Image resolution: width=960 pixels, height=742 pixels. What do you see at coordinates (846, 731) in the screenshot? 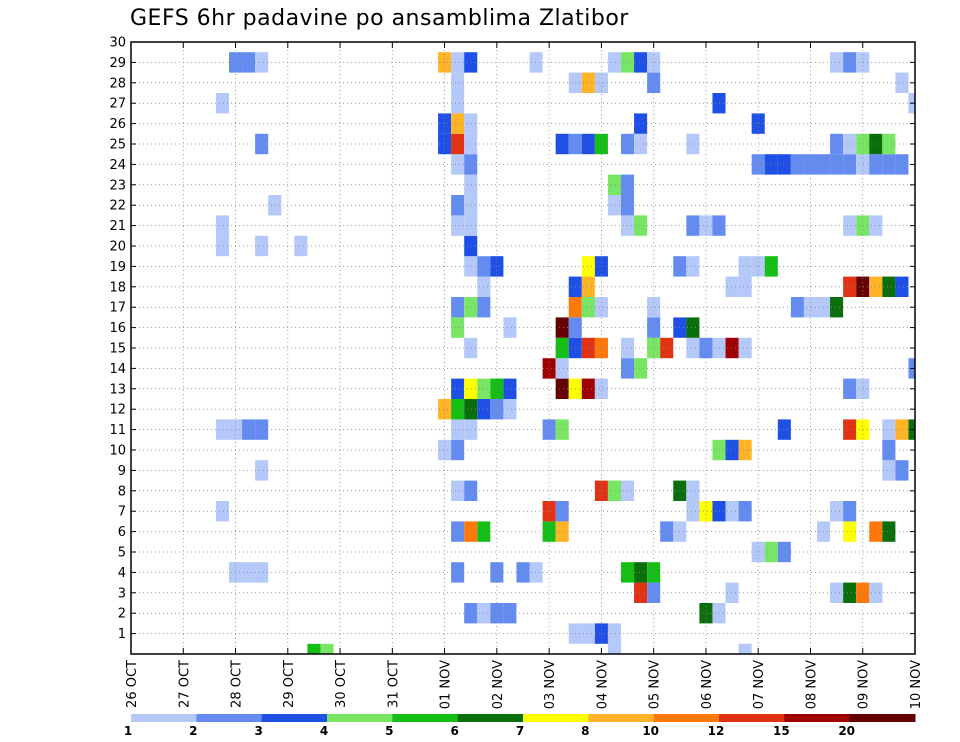
I see `colorbar-label: 20` at bounding box center [846, 731].